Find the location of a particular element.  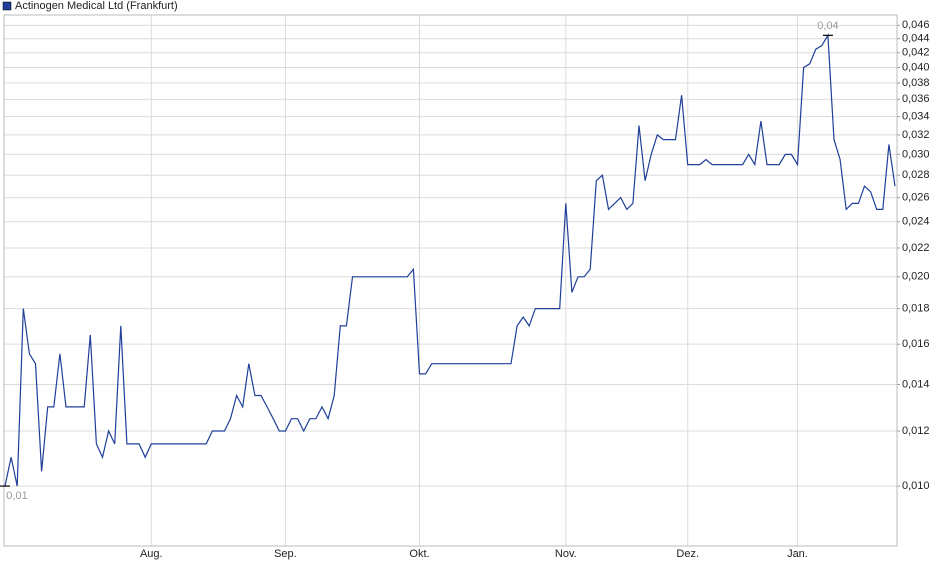

y-tick-label: 0,036 is located at coordinates (916, 99).